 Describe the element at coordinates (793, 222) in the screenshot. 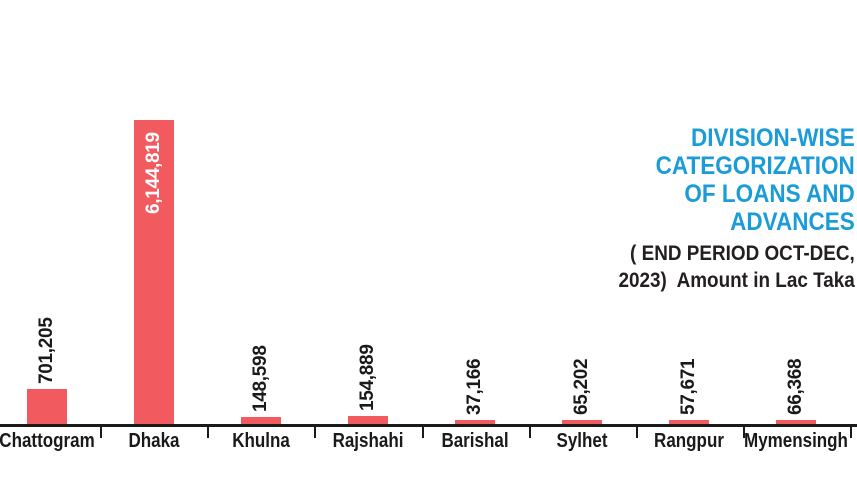

I see `chart-title-line: ADVANCES` at that location.